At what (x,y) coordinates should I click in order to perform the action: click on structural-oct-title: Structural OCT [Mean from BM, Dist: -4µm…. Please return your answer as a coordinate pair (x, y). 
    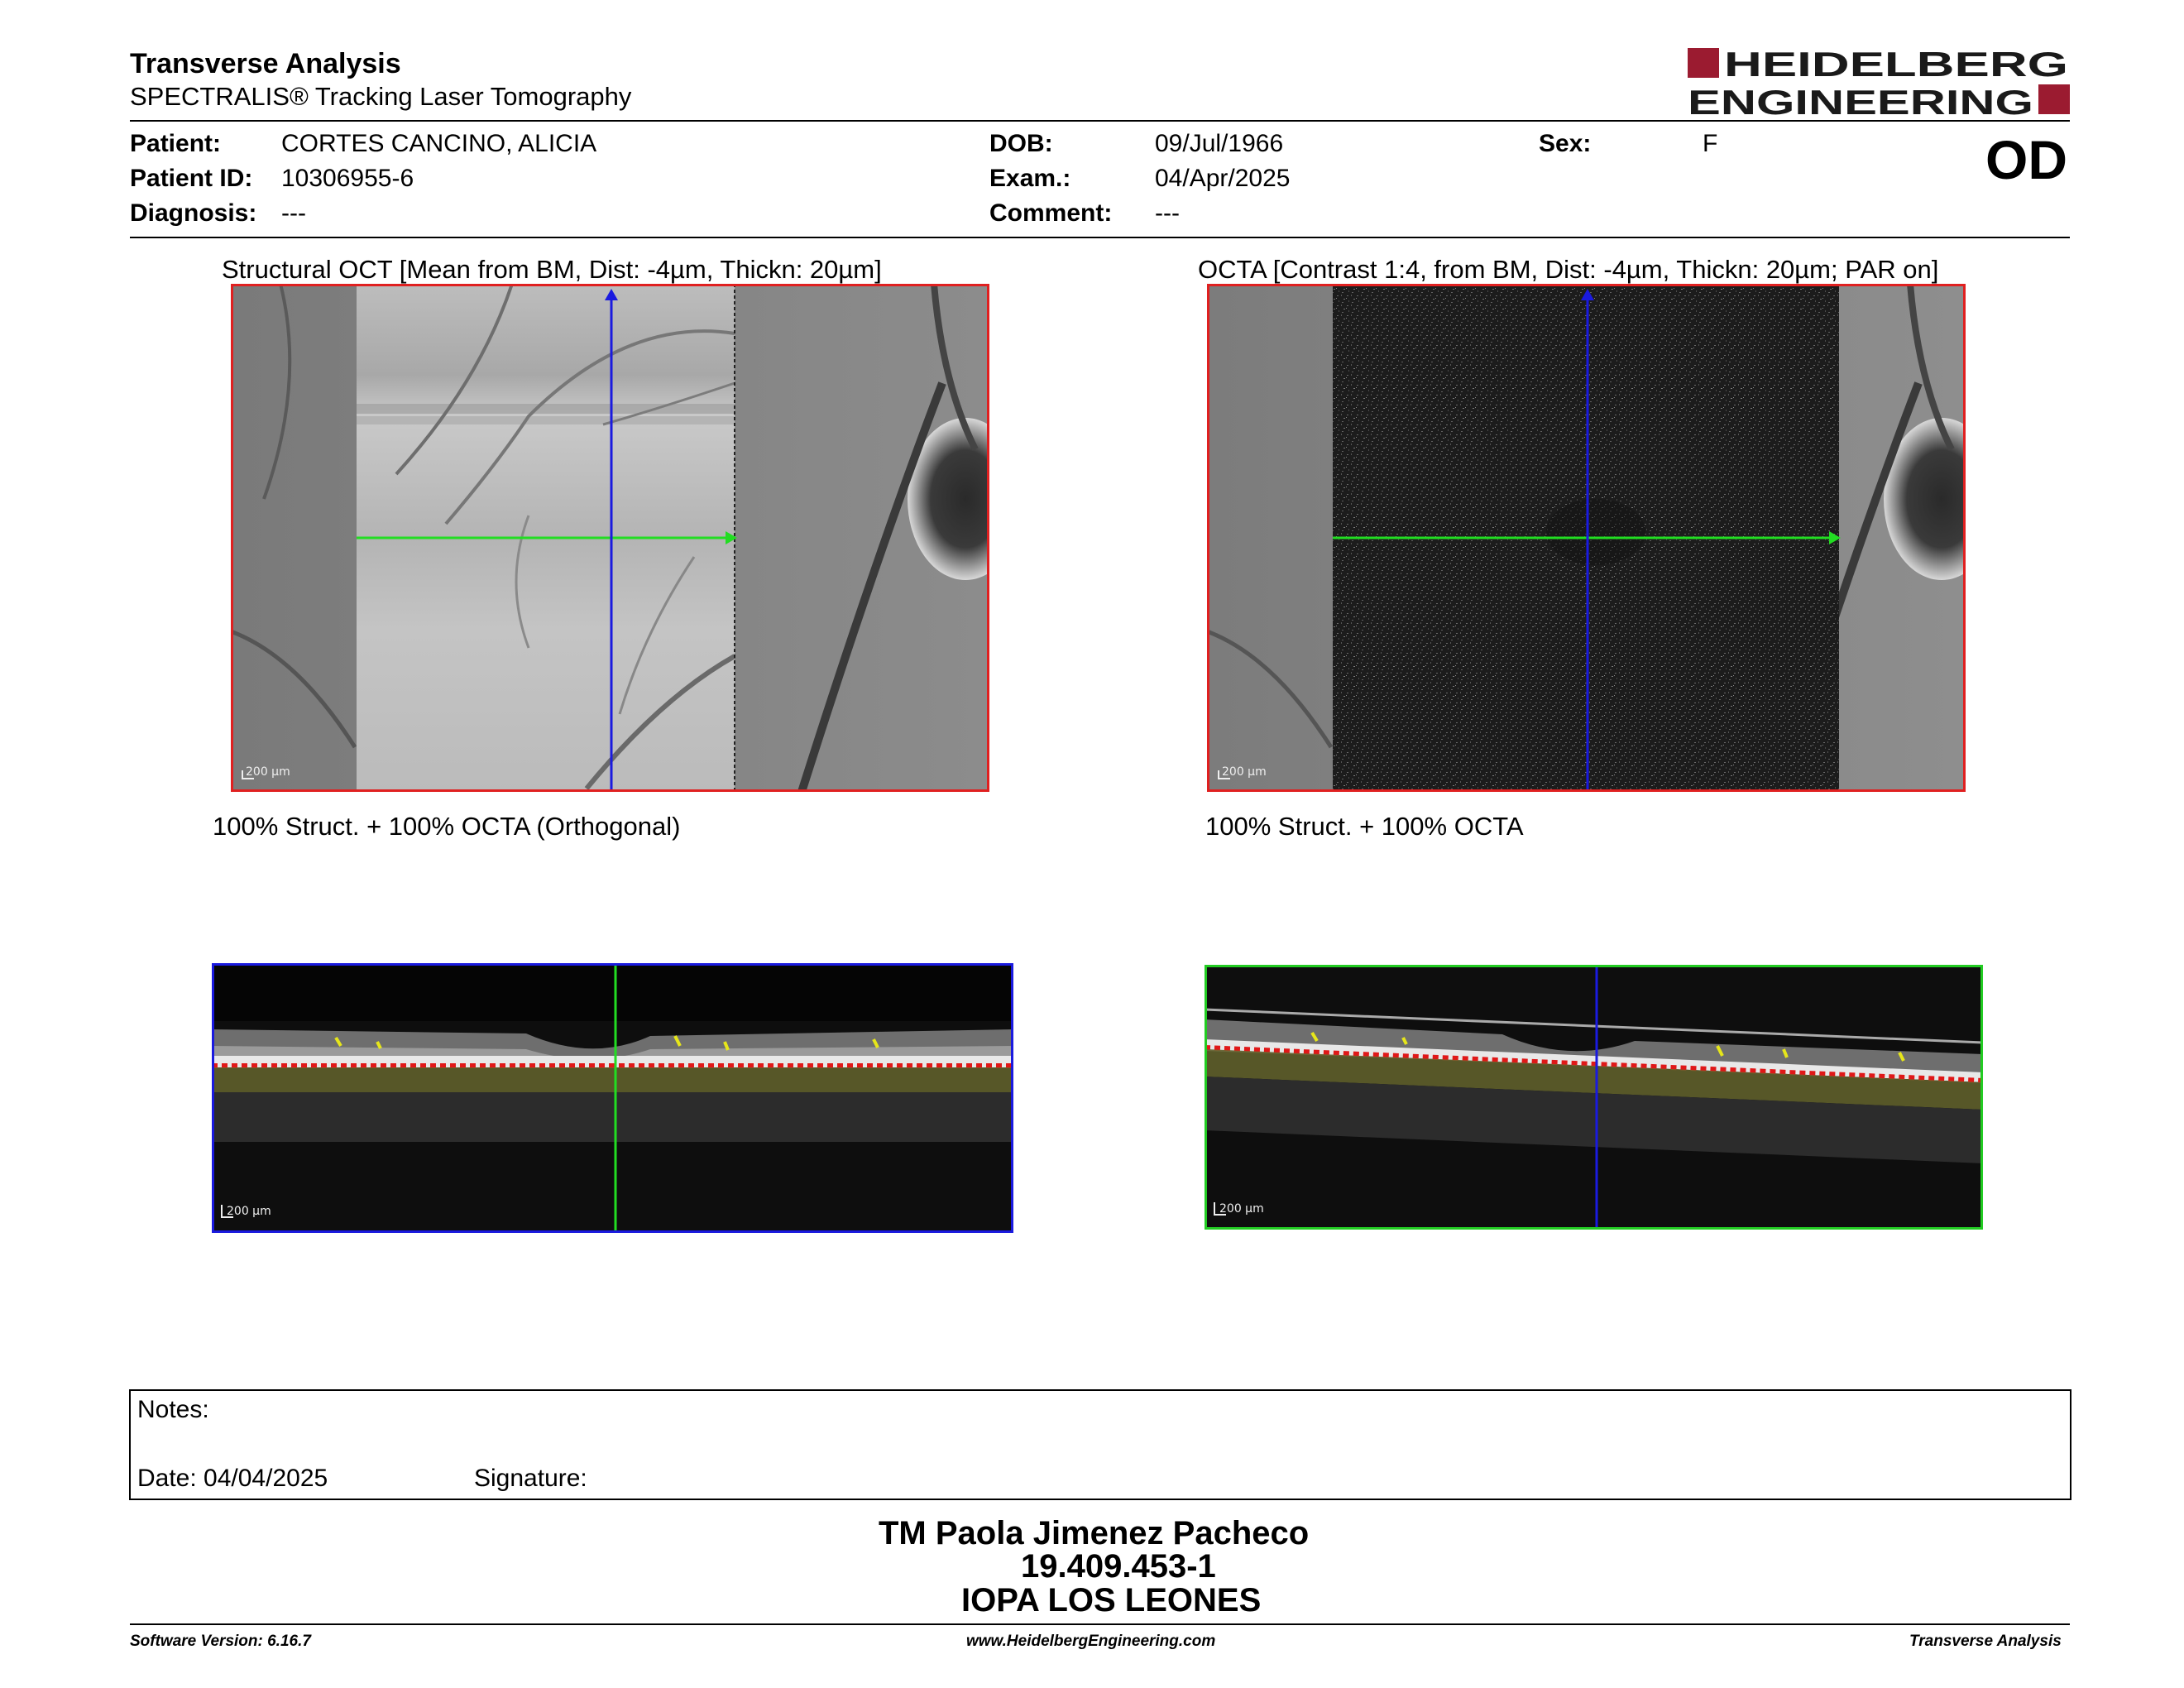
    Looking at the image, I should click on (552, 269).